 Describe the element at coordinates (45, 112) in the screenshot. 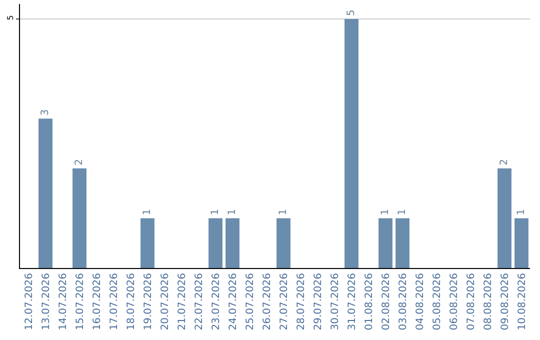

I see `data-label: 3` at that location.